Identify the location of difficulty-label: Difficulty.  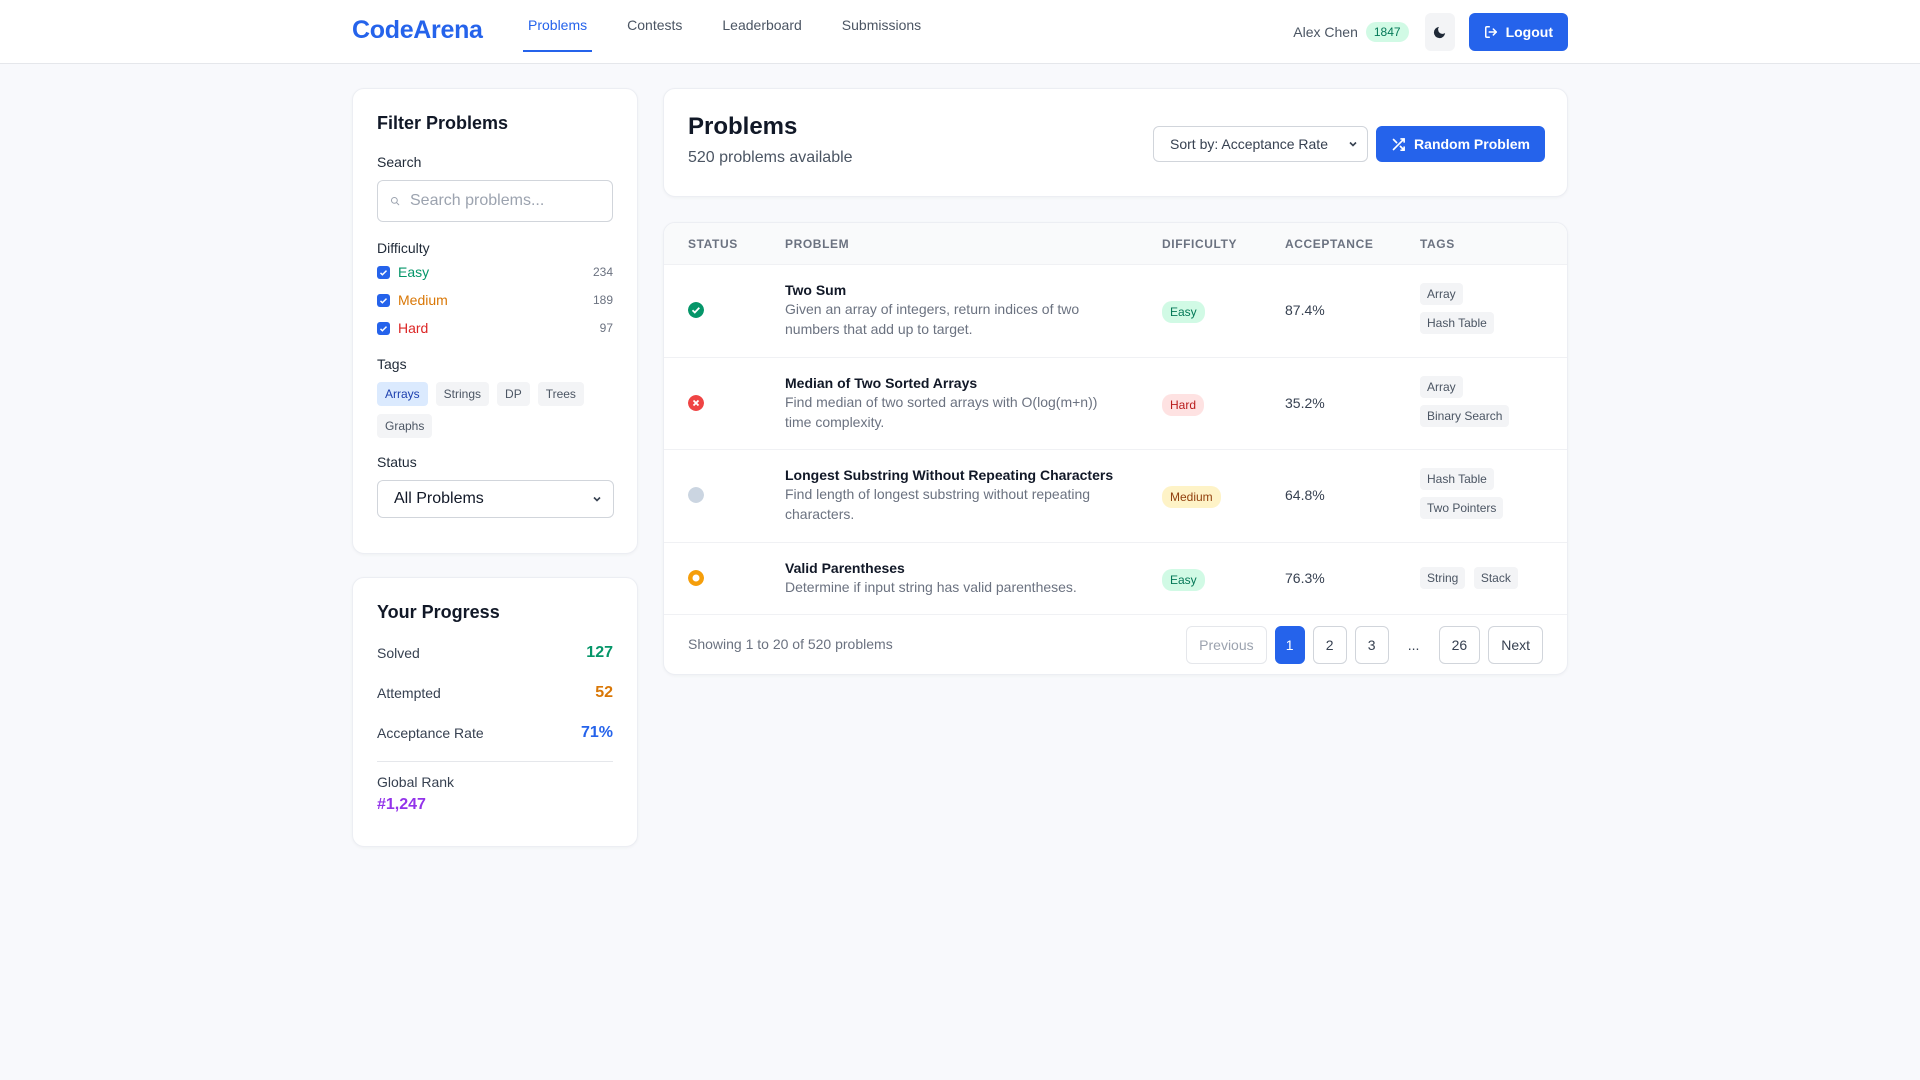
(403, 248).